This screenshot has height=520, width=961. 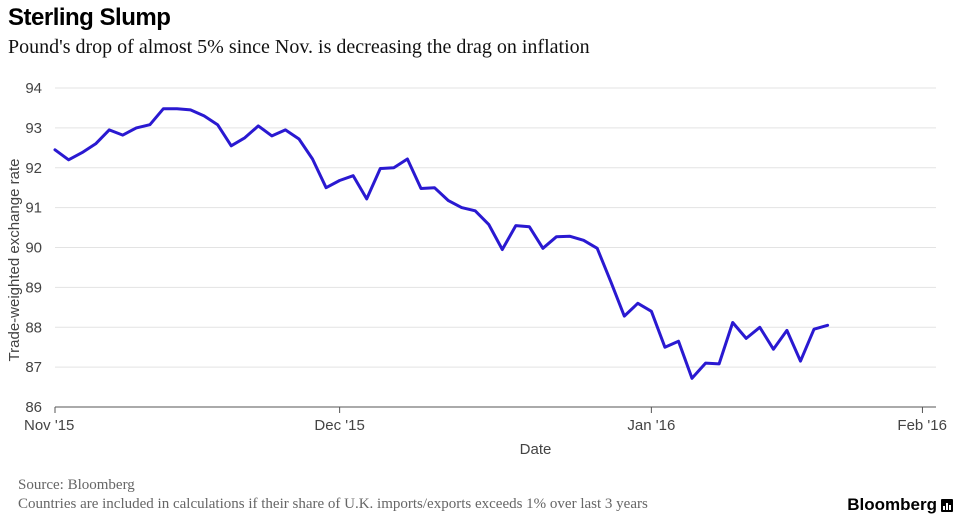 What do you see at coordinates (922, 425) in the screenshot?
I see `x-tick-label: Feb '16` at bounding box center [922, 425].